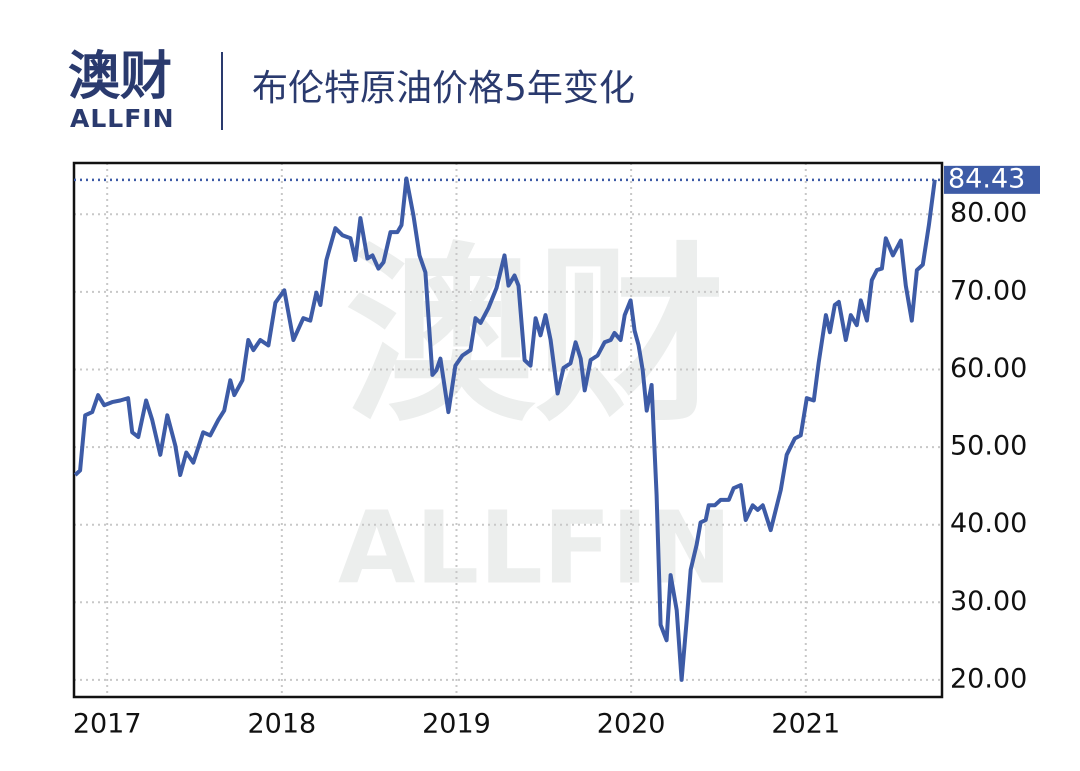  What do you see at coordinates (281, 724) in the screenshot?
I see `x-tick-label: 2018` at bounding box center [281, 724].